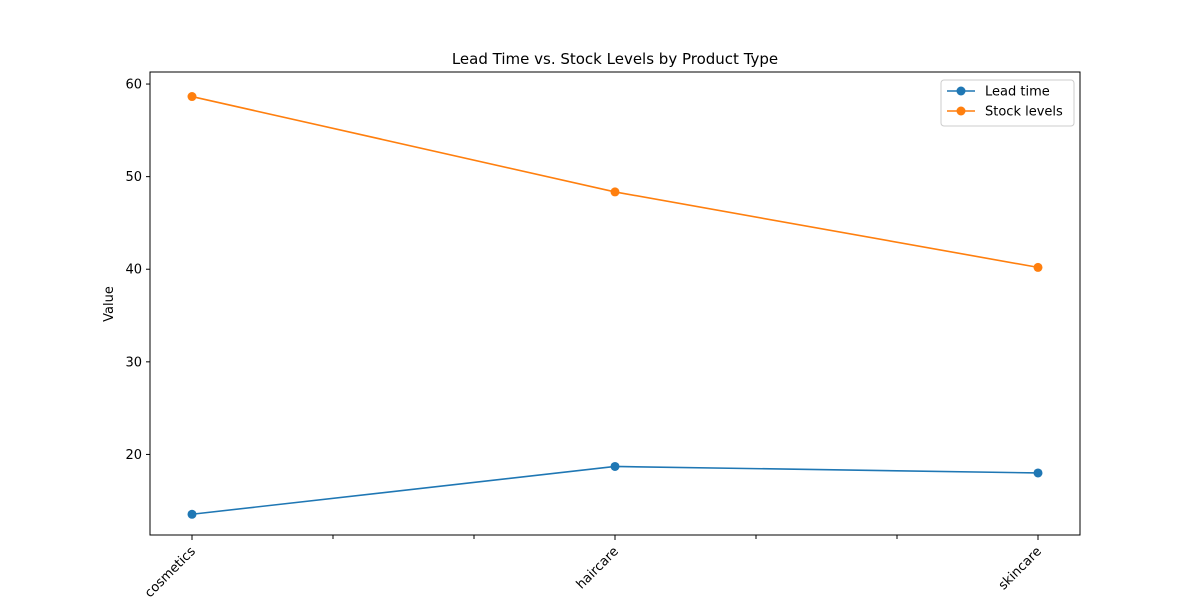  Describe the element at coordinates (170, 572) in the screenshot. I see `x-tick-label: cosmetics` at that location.